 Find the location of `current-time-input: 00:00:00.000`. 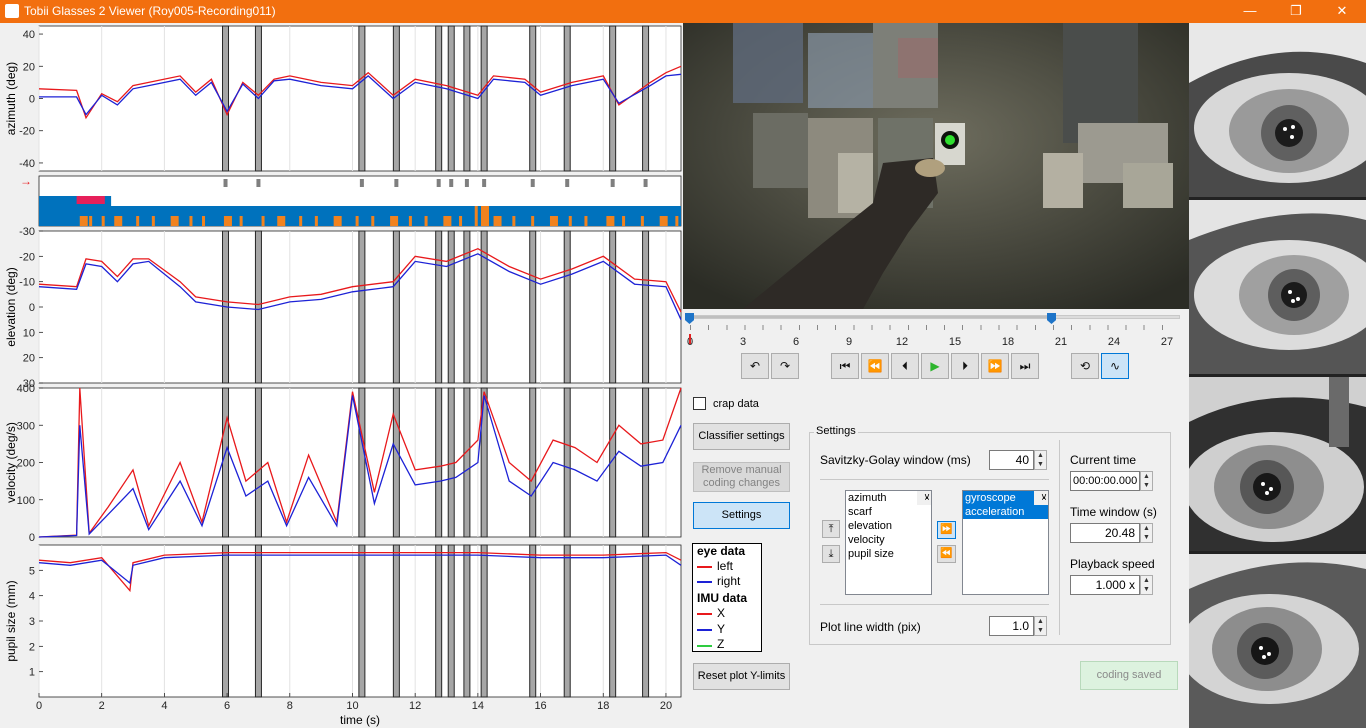

current-time-input: 00:00:00.000 is located at coordinates (1105, 481).